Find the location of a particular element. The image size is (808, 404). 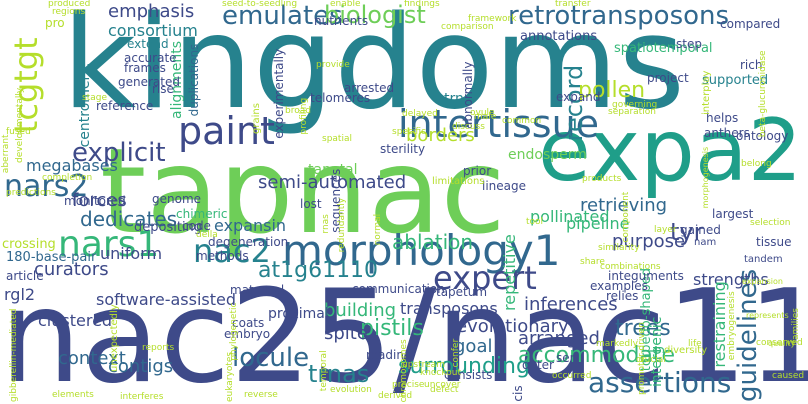

cloud-word: purpose is located at coordinates (649, 241).